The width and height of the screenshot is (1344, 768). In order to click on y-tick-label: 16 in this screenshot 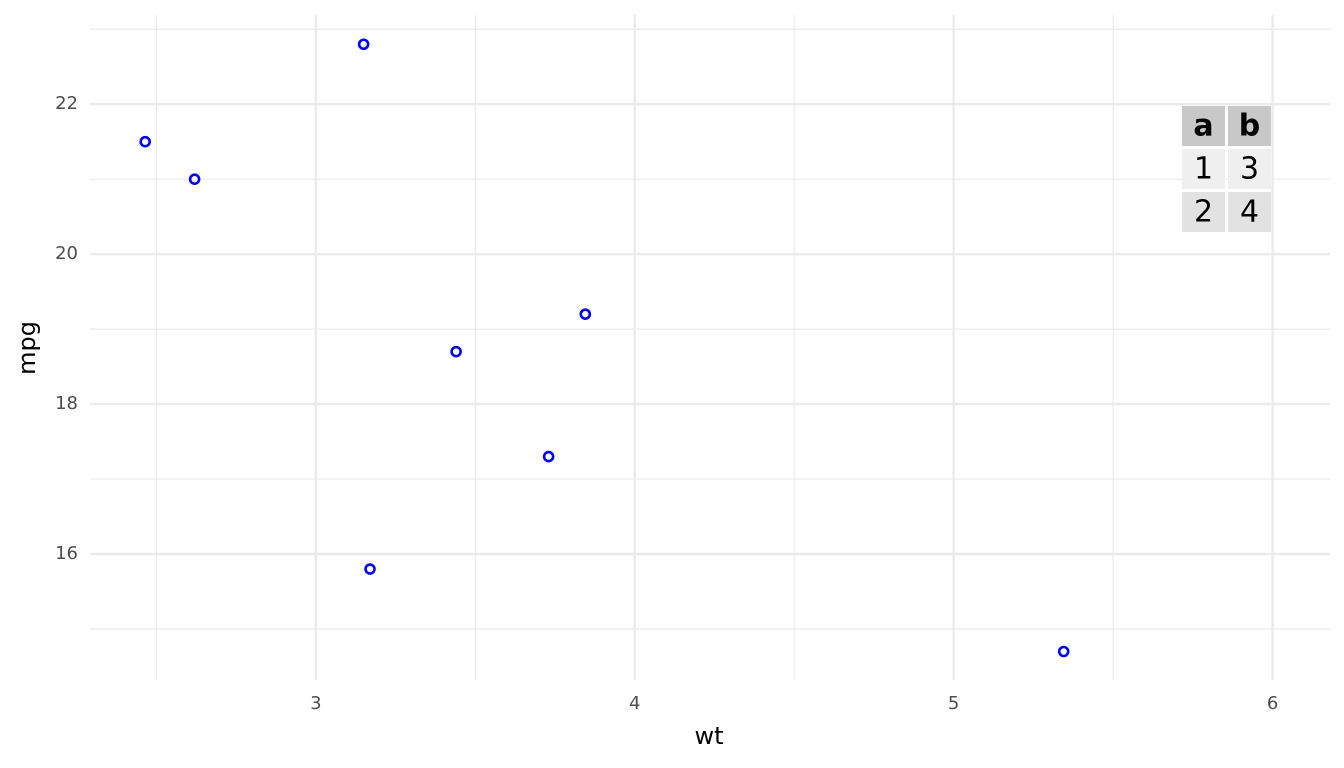, I will do `click(66, 553)`.